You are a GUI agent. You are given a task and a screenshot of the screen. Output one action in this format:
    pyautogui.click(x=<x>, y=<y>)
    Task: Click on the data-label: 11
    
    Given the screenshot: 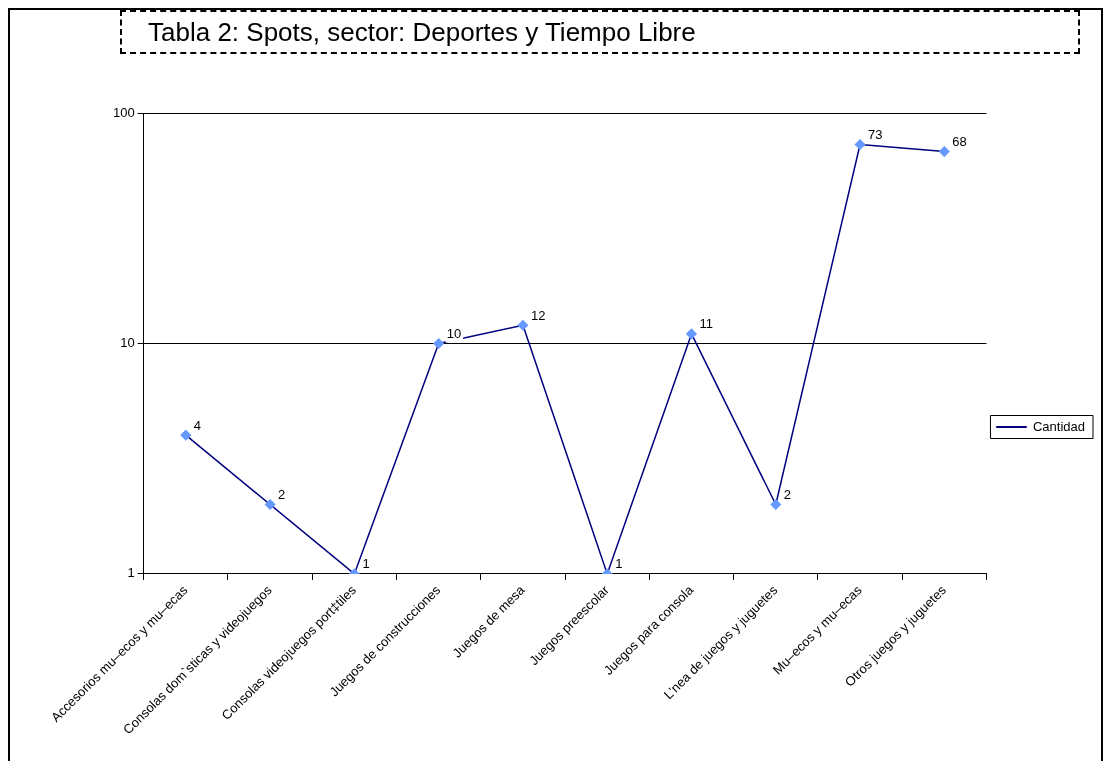 What is the action you would take?
    pyautogui.click(x=706, y=324)
    